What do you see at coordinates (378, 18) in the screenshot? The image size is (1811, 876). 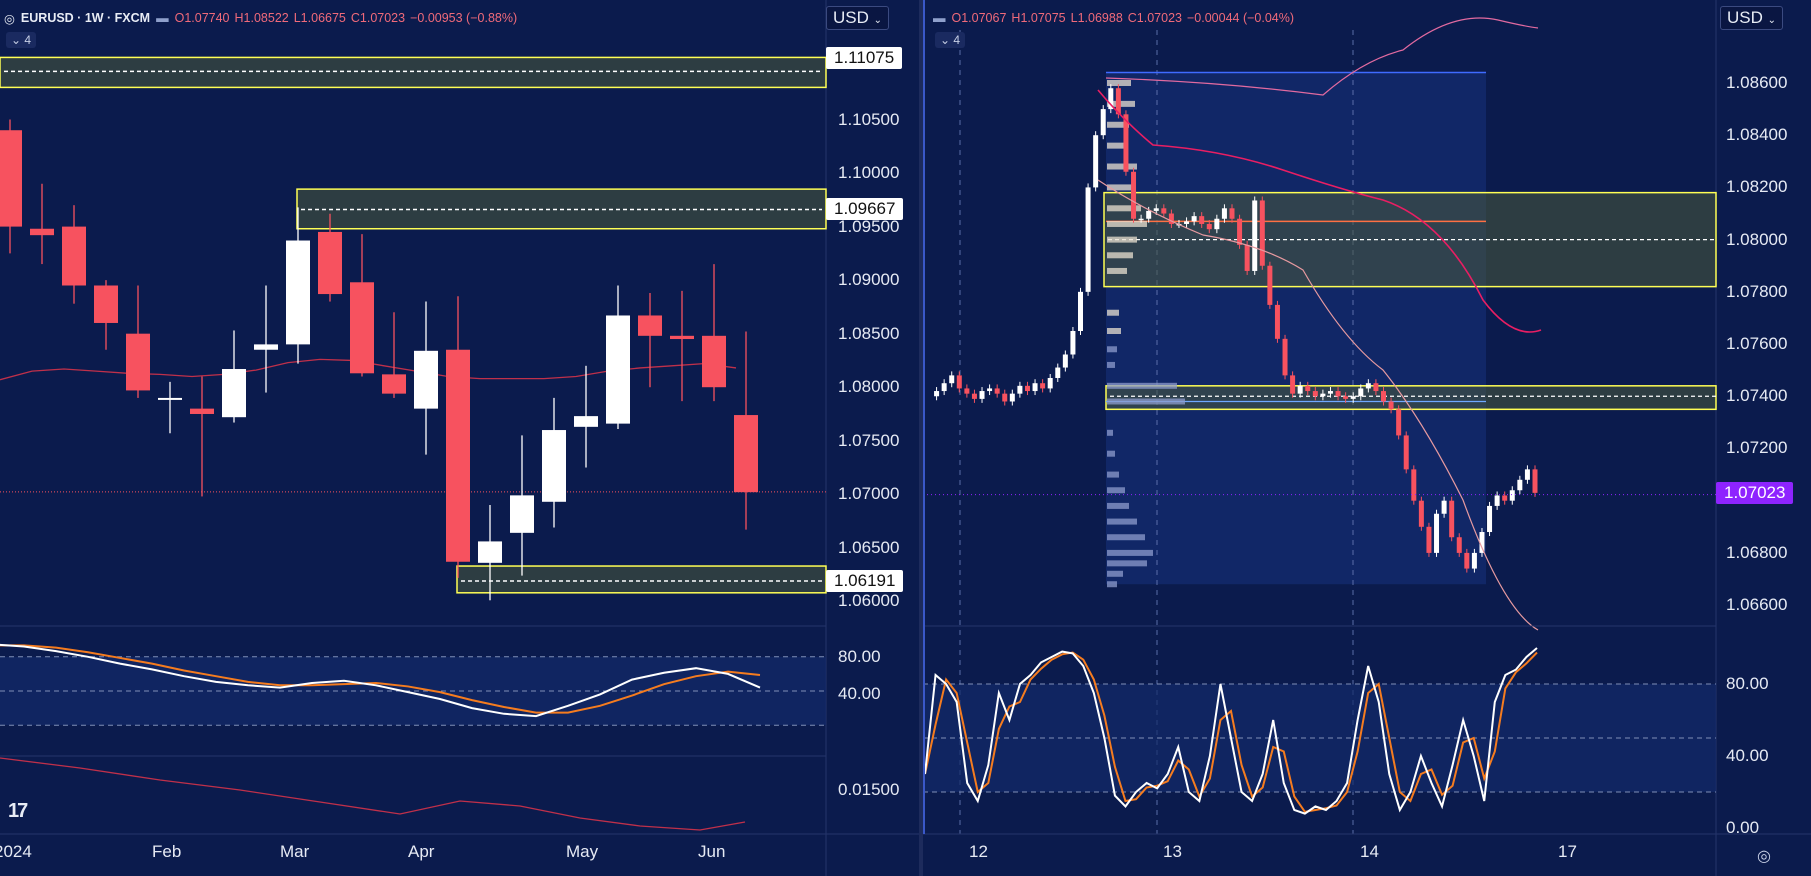 I see `ohlc-close: C1.07023` at bounding box center [378, 18].